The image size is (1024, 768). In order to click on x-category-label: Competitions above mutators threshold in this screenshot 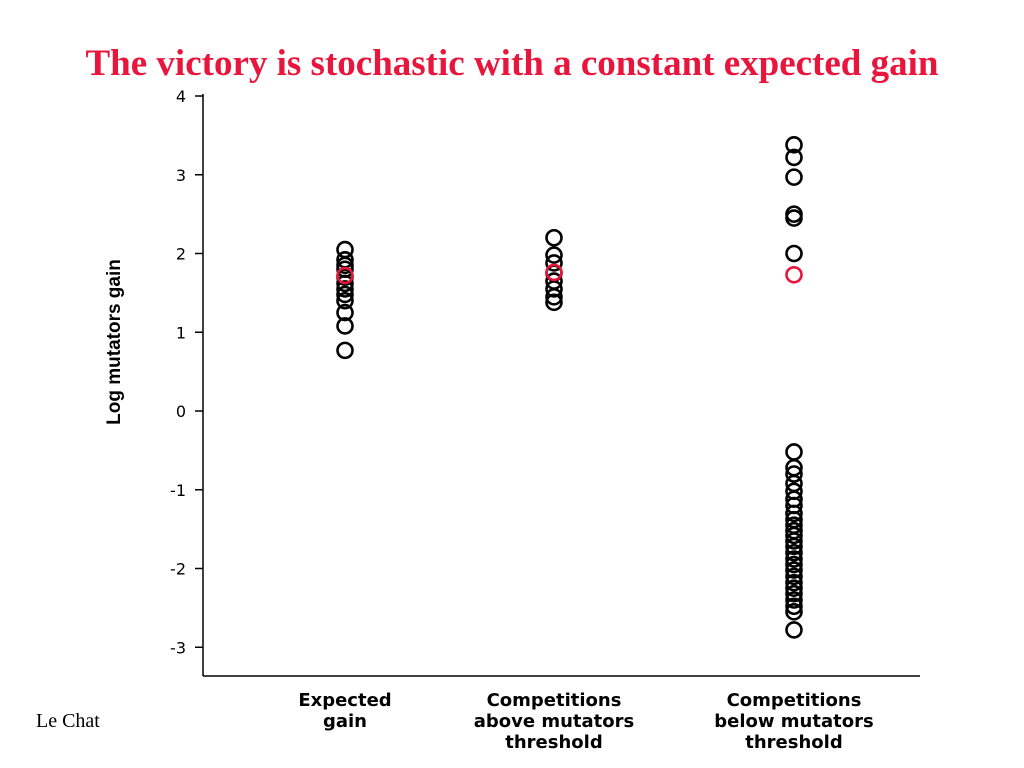, I will do `click(554, 721)`.